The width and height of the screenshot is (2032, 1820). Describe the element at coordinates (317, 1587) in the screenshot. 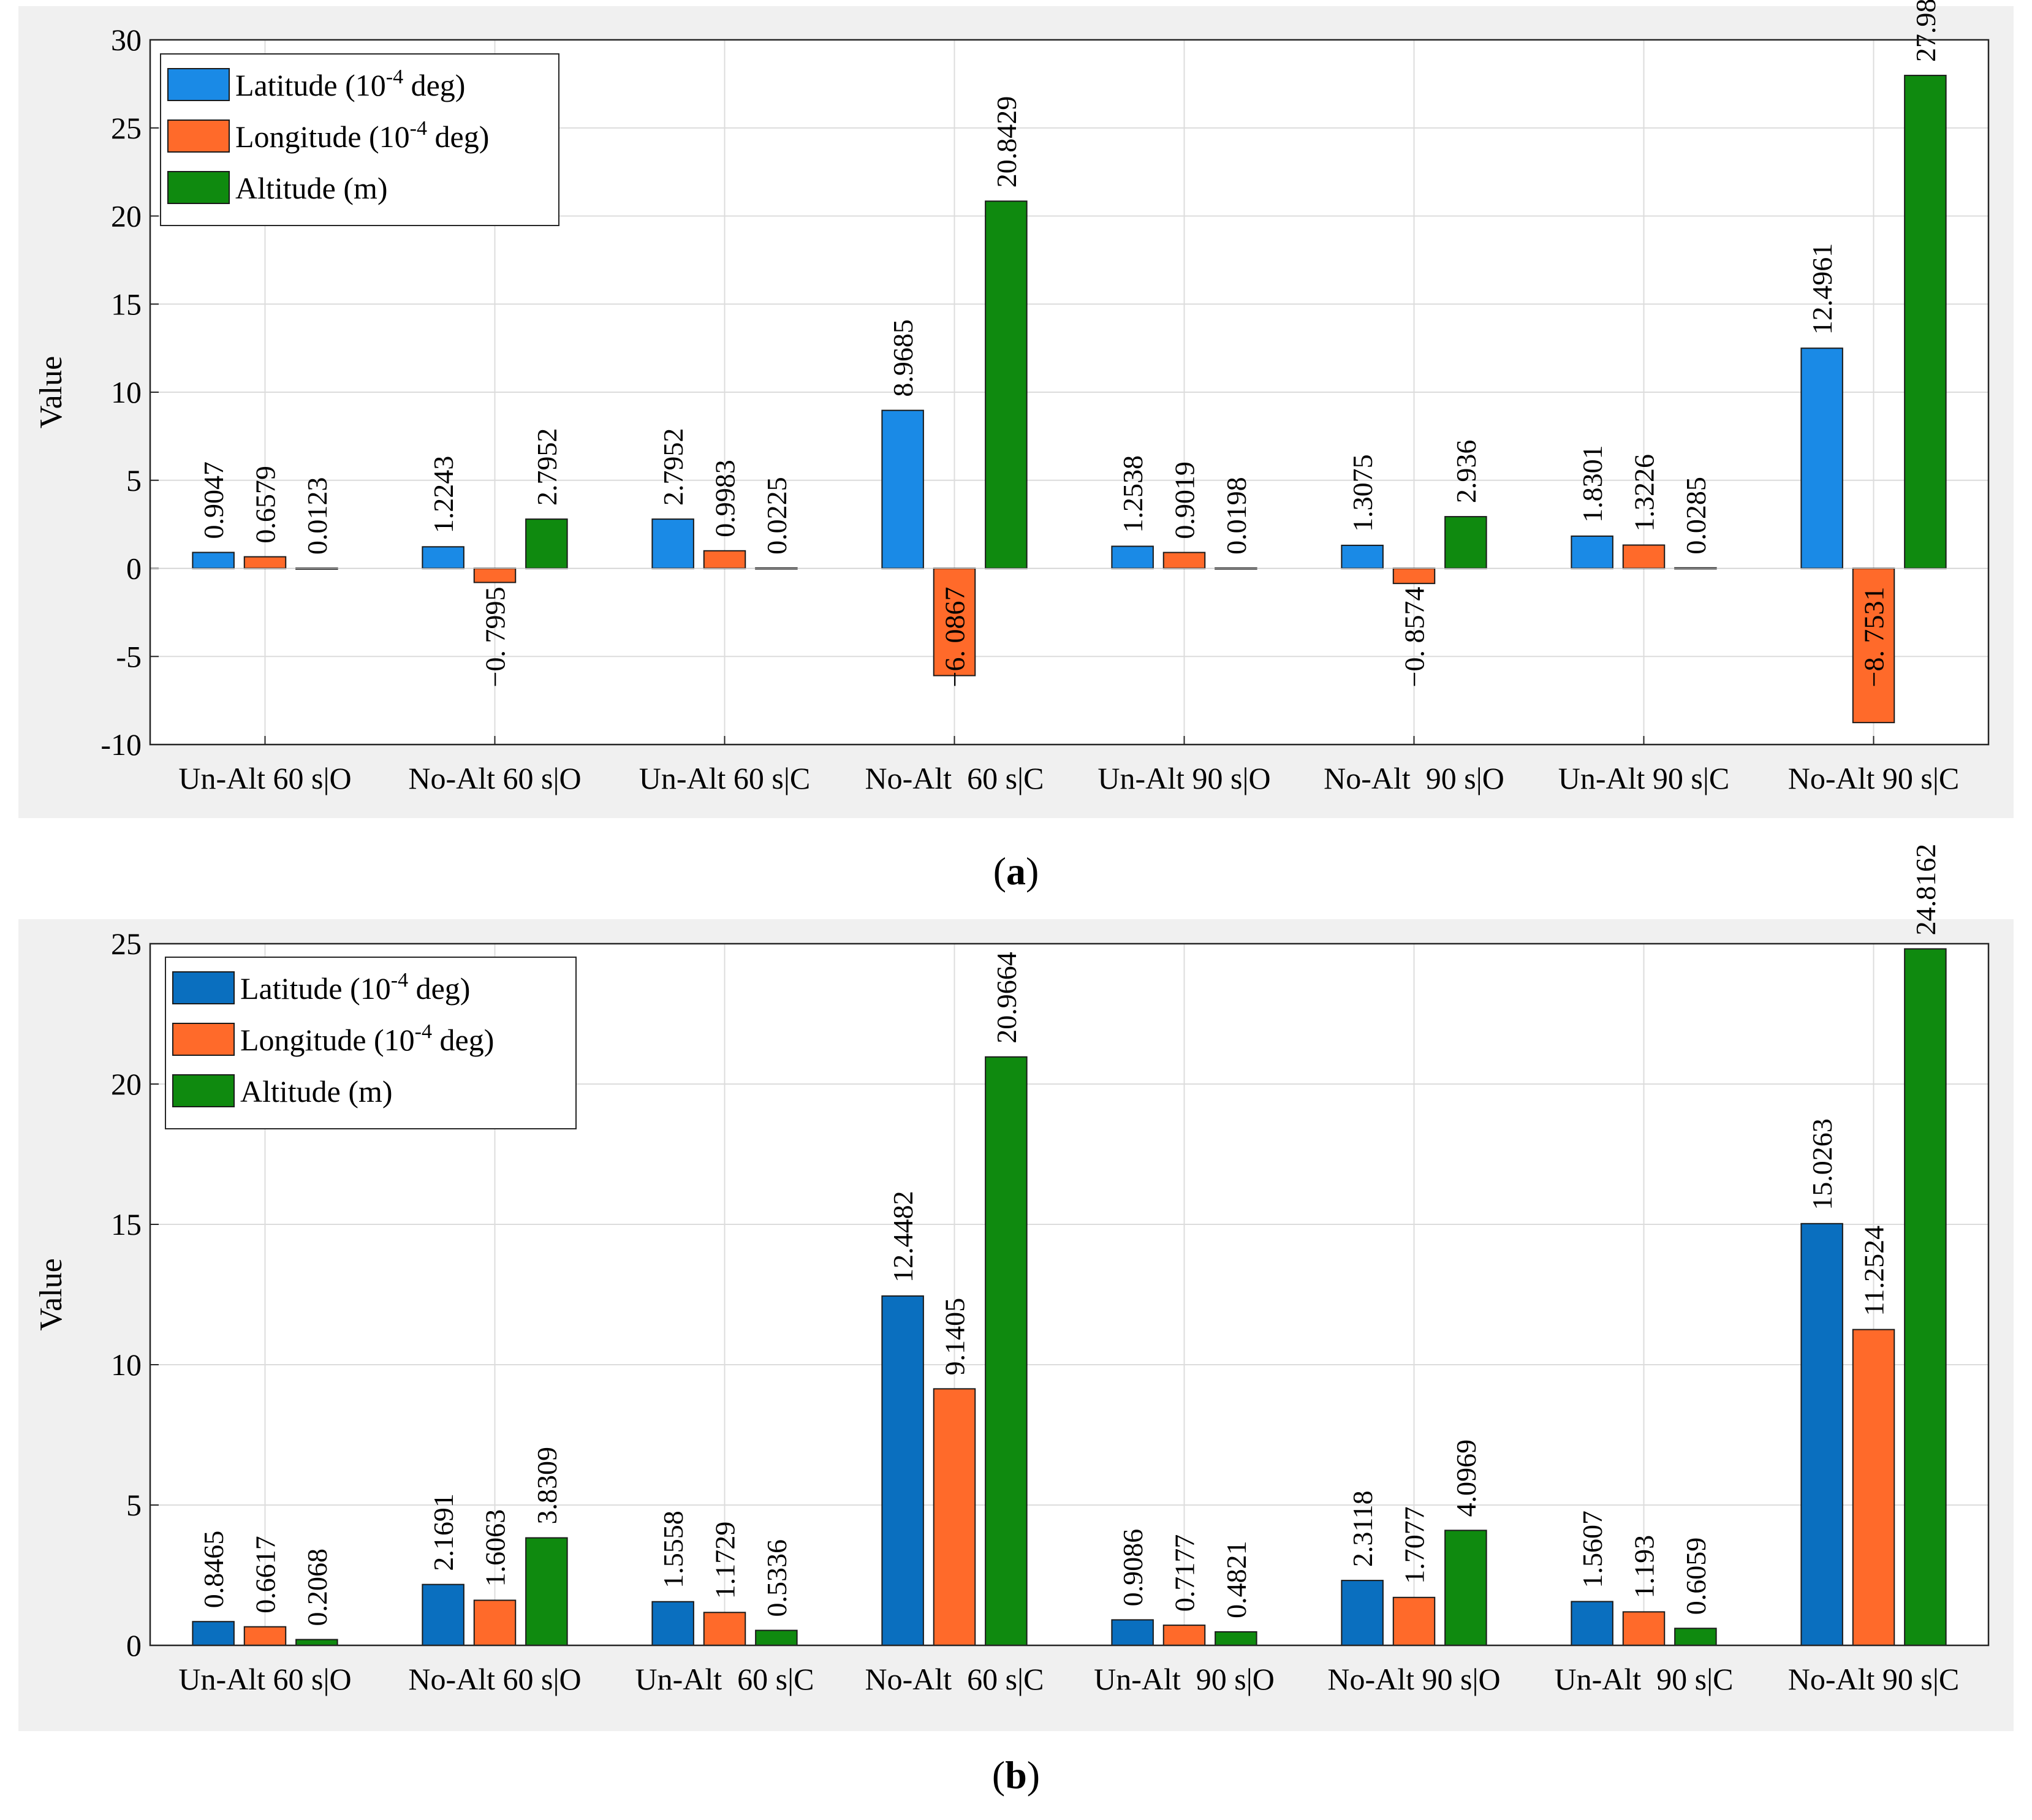

I see `chart-b-data-label: 0.2068` at that location.